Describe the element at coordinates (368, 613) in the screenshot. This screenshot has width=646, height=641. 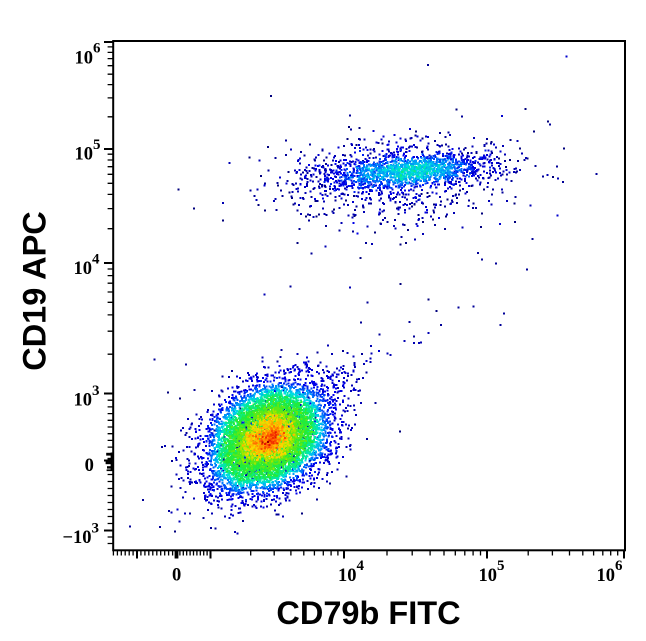
I see `svg-text: CD79b FITC` at that location.